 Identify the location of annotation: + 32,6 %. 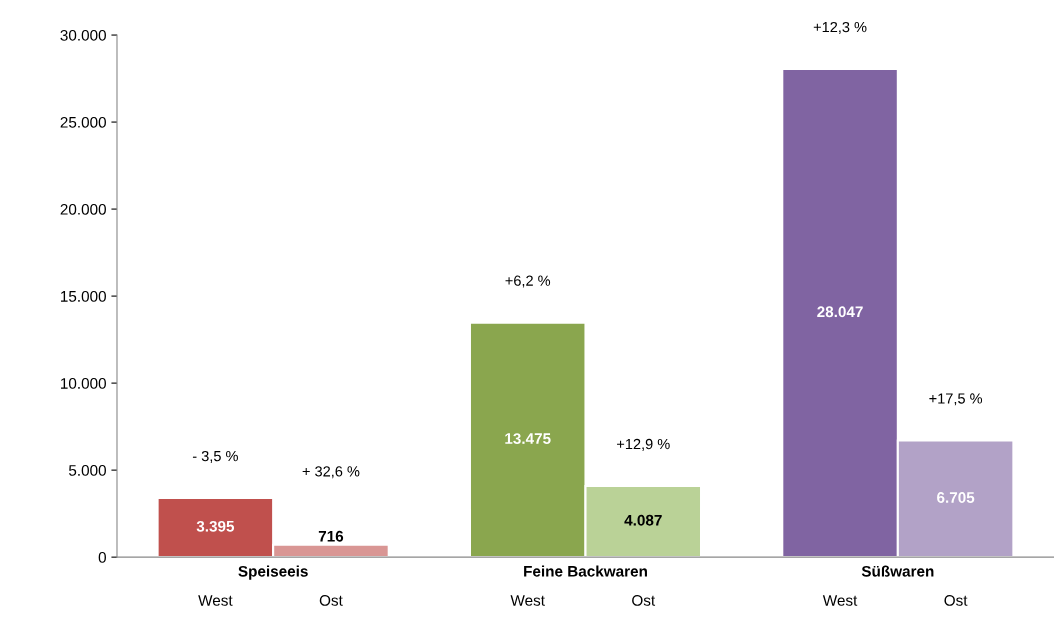
(331, 472).